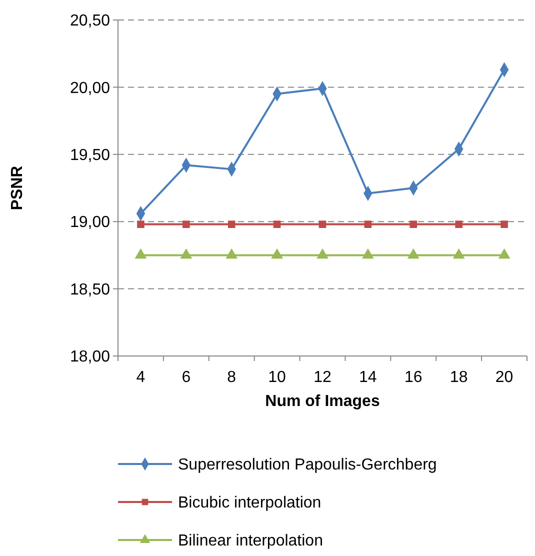 This screenshot has width=535, height=556. Describe the element at coordinates (90, 357) in the screenshot. I see `y-tick-label: 18,00` at that location.